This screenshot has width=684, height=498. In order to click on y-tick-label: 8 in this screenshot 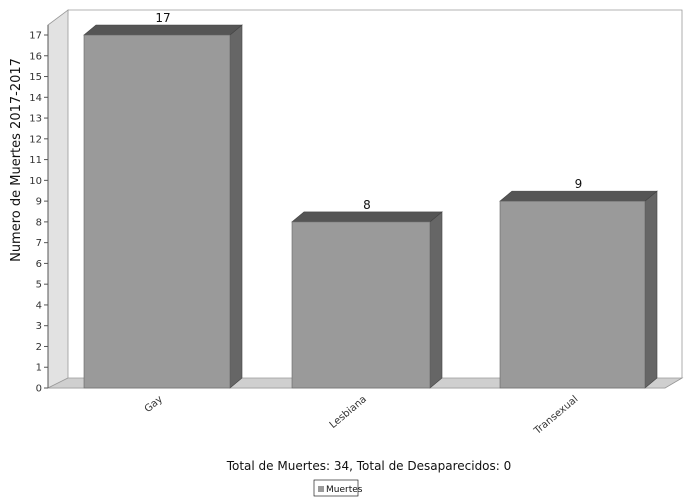, I will do `click(39, 222)`.